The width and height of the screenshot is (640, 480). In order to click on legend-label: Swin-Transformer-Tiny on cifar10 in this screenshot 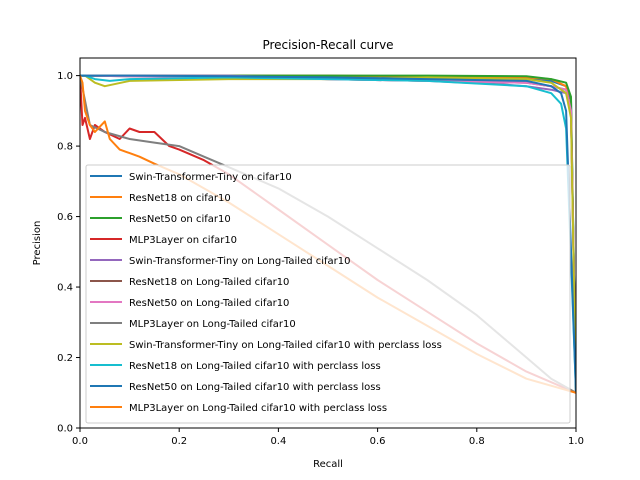, I will do `click(210, 177)`.